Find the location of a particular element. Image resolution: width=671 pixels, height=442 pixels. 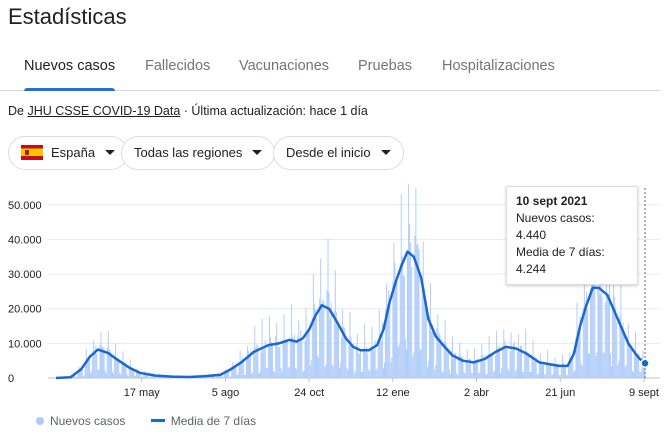

x-tick-label: 9 sept is located at coordinates (644, 393).